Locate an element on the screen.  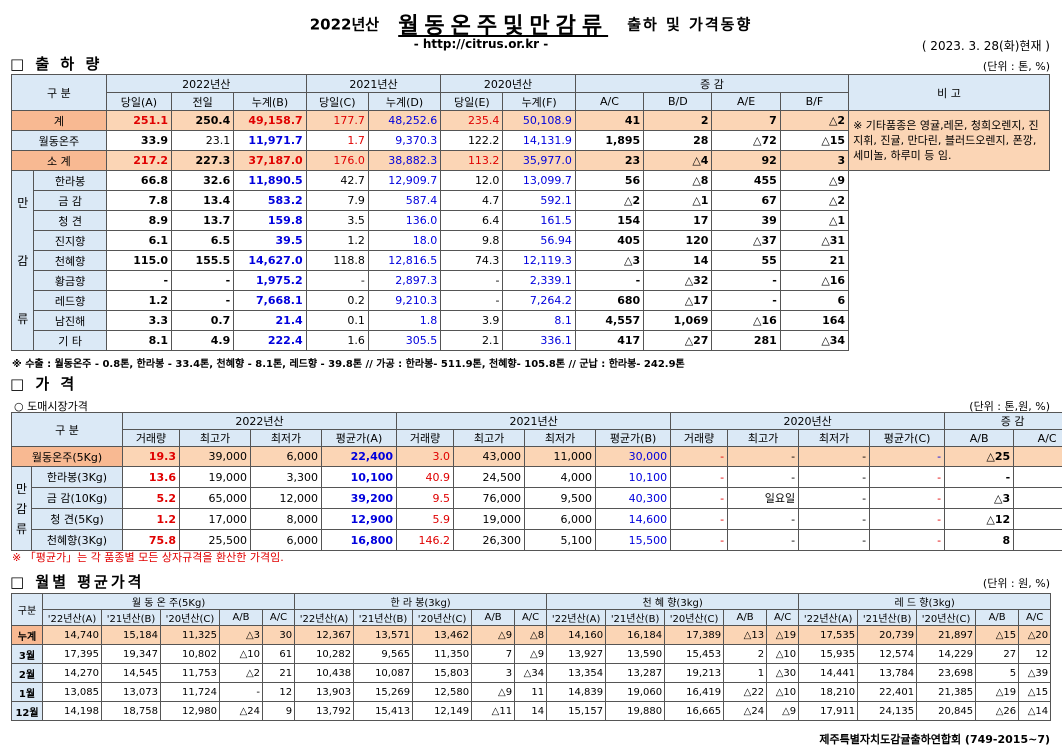
cell: 2,339.1 is located at coordinates (539, 280).